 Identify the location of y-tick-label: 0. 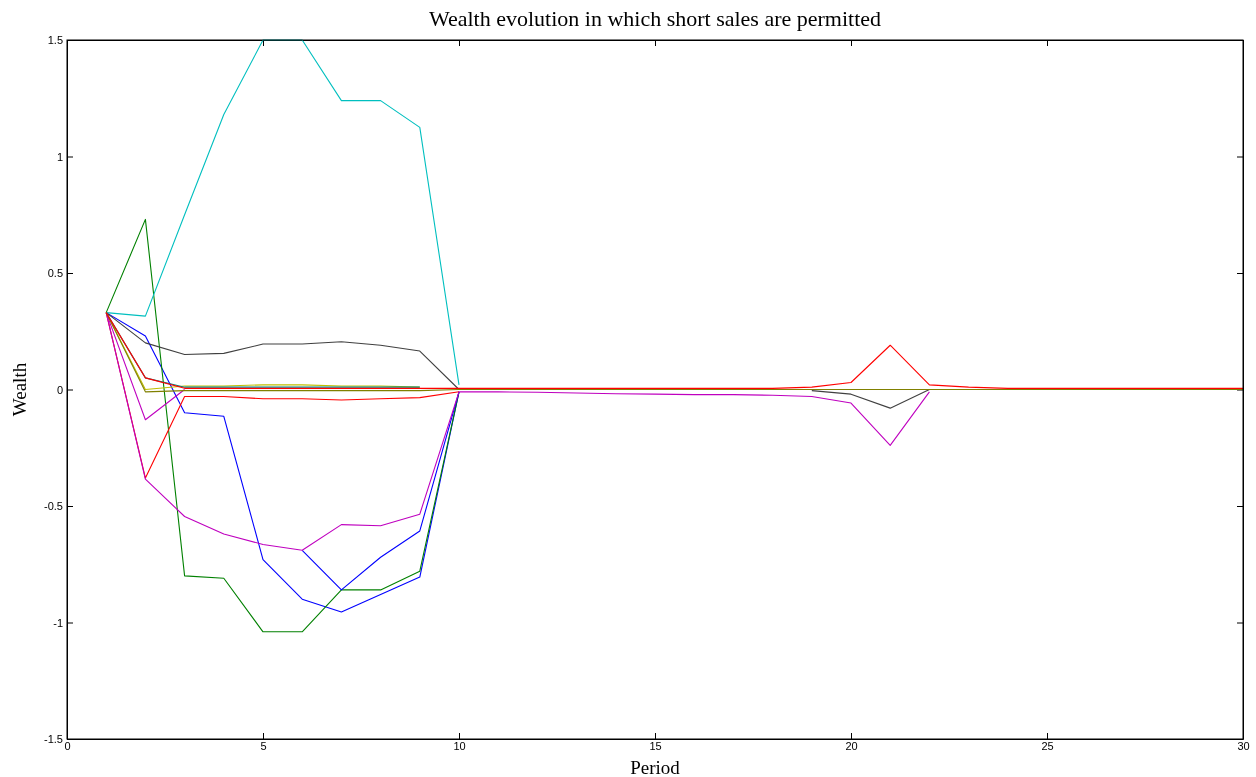
(59, 389).